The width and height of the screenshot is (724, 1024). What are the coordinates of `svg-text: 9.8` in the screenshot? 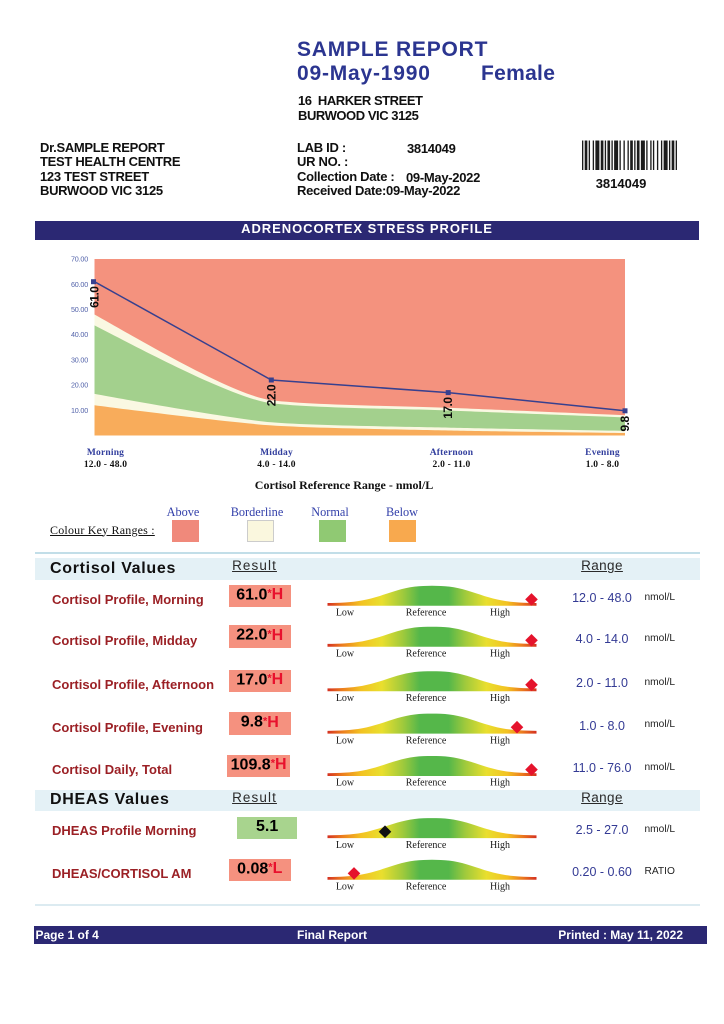 It's located at (625, 423).